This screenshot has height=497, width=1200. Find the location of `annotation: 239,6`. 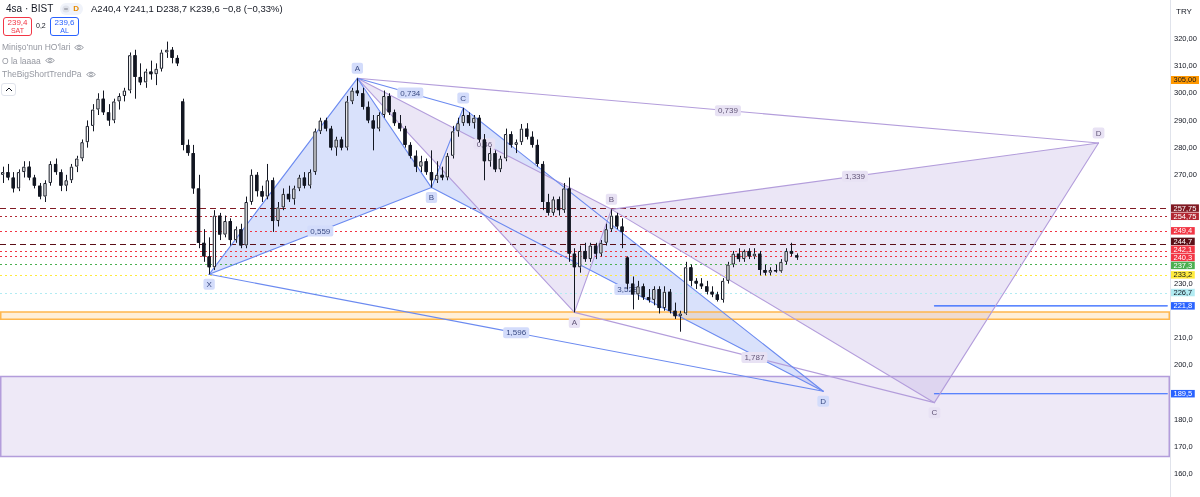

annotation: 239,6 is located at coordinates (64, 22).